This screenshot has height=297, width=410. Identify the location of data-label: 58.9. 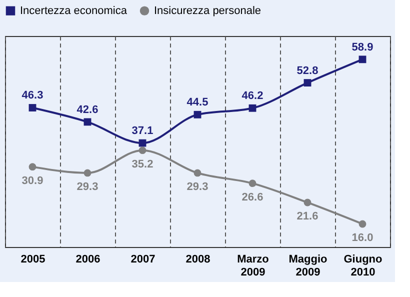
(363, 47).